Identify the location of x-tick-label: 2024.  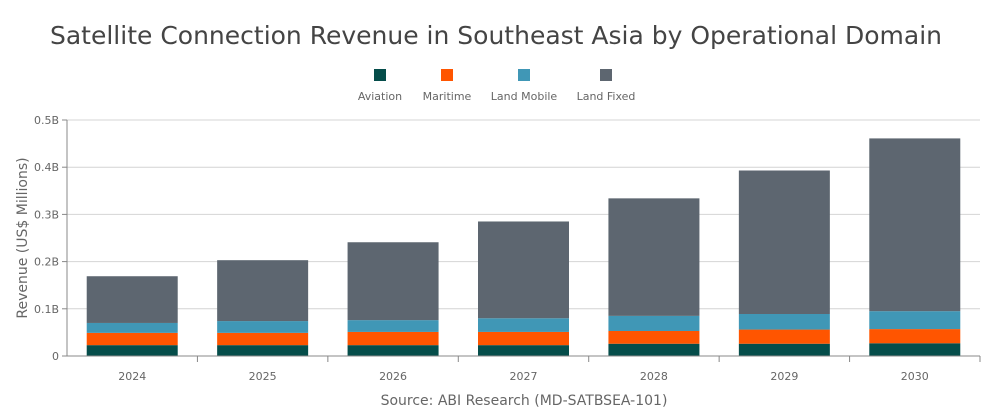
(132, 376).